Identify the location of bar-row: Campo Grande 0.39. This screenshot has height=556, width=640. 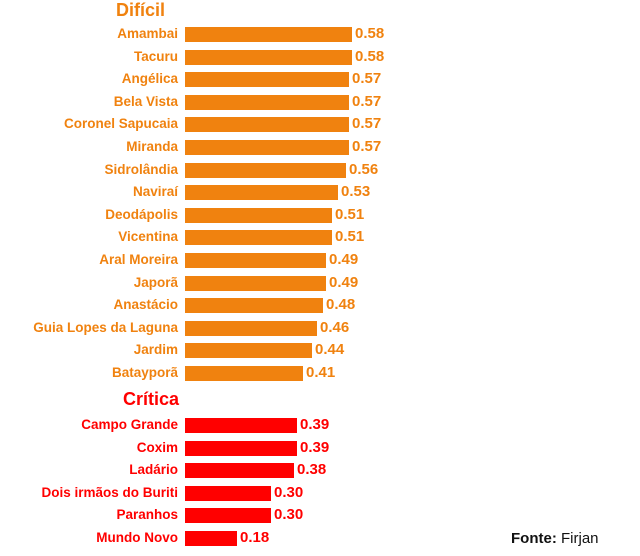
(320, 426).